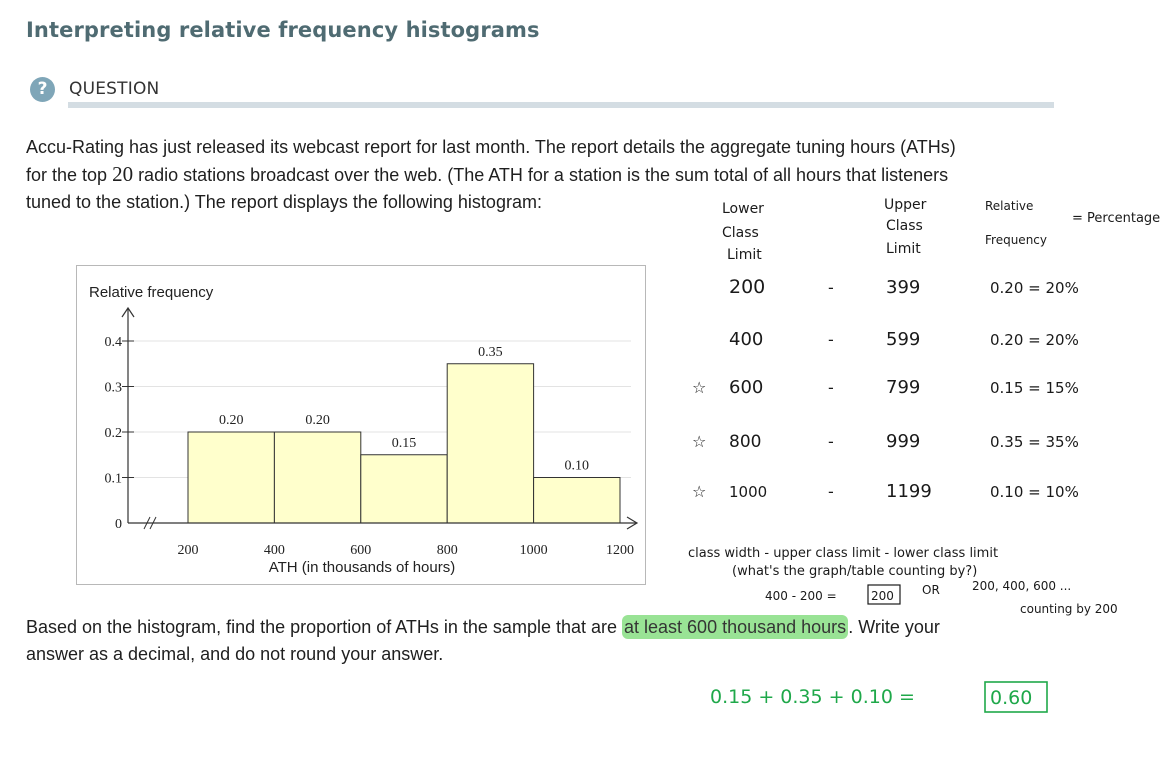  Describe the element at coordinates (909, 491) in the screenshot. I see `upper-limit: 1199` at that location.